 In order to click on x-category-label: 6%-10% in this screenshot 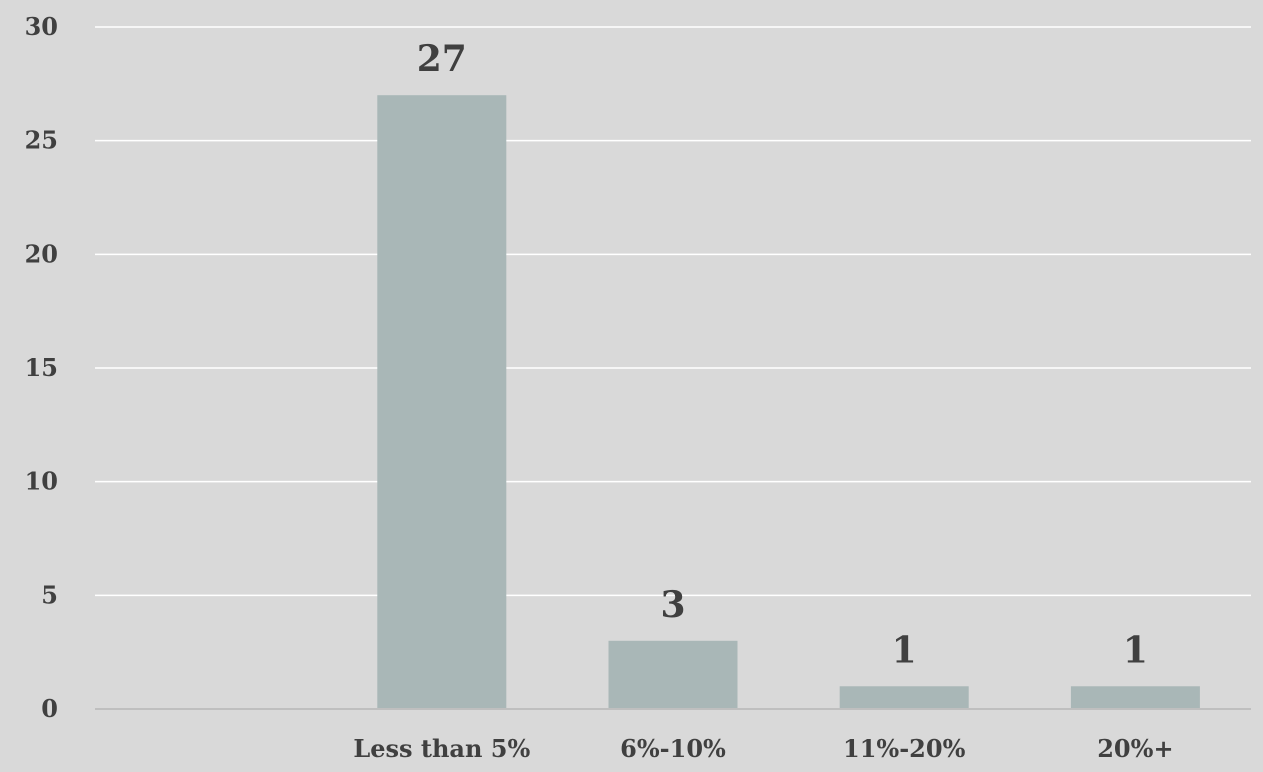, I will do `click(673, 748)`.